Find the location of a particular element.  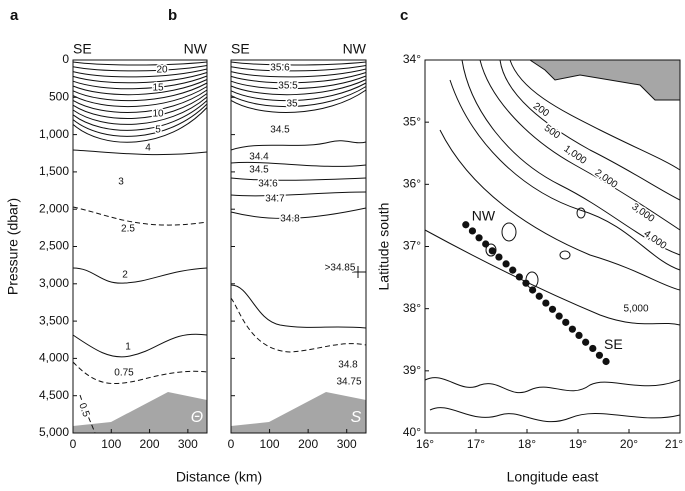

contour-label: 34.6 is located at coordinates (268, 184).